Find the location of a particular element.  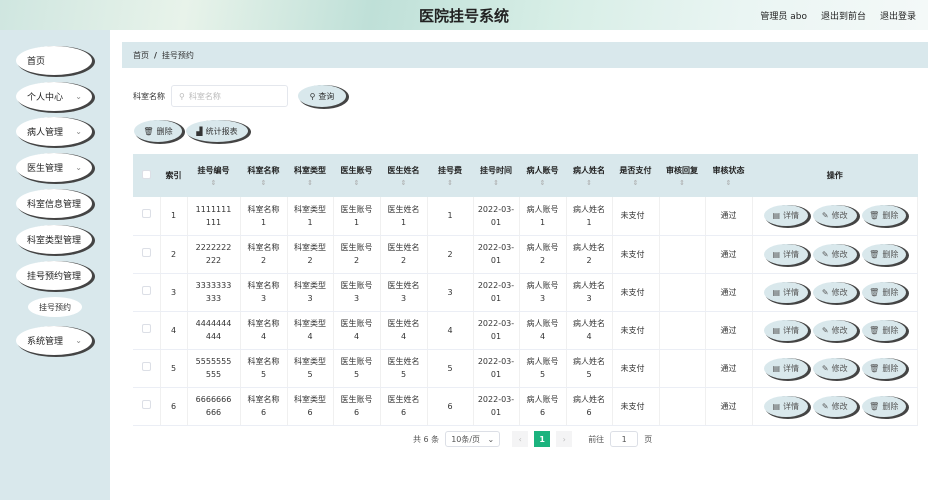

sidebar-item-6: 挂号预约管理 is located at coordinates (54, 275).